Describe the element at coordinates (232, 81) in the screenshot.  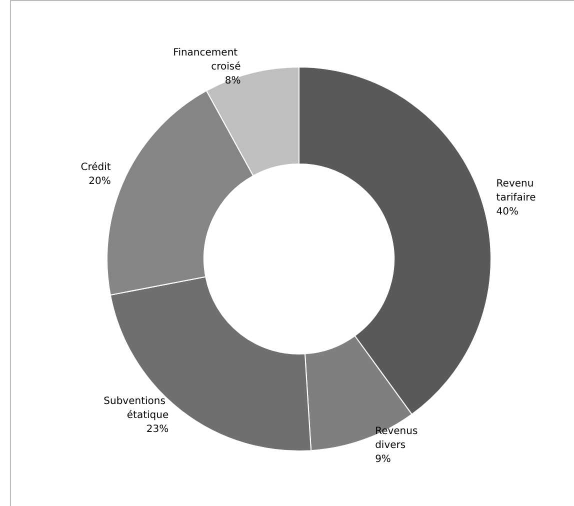
I see `data-label: 8%` at that location.